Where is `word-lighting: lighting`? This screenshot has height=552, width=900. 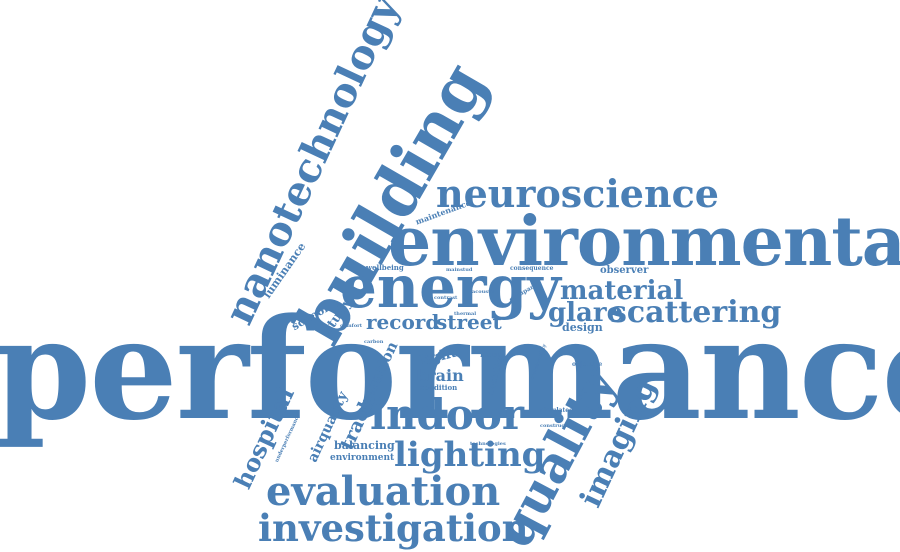 word-lighting: lighting is located at coordinates (470, 455).